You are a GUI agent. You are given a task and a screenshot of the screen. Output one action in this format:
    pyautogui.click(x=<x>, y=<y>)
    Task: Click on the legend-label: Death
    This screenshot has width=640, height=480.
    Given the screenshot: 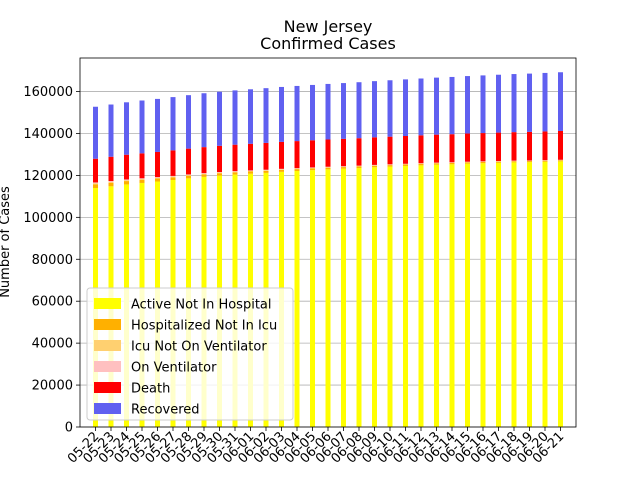 What is the action you would take?
    pyautogui.click(x=150, y=389)
    